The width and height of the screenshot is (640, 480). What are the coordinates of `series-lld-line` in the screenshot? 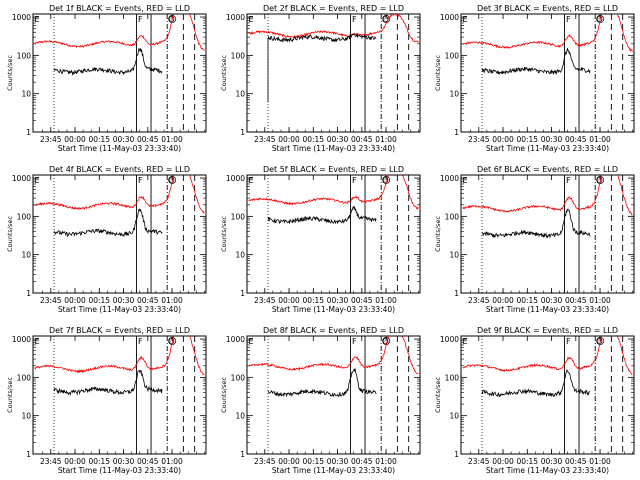 It's located at (547, 33).